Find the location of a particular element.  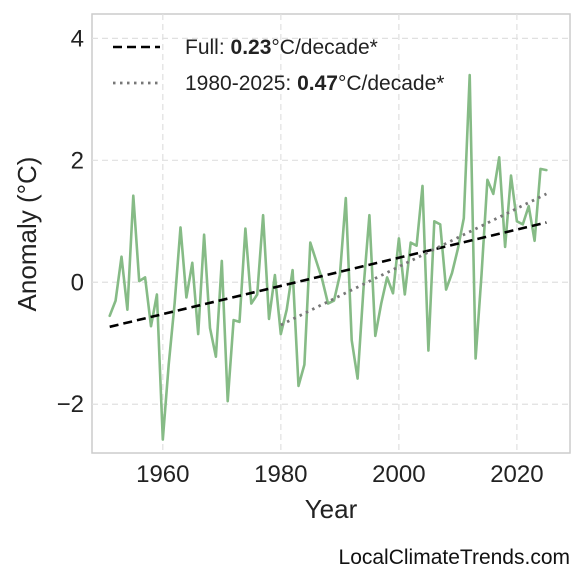

legend-prefix: 1980-2025: is located at coordinates (241, 83).